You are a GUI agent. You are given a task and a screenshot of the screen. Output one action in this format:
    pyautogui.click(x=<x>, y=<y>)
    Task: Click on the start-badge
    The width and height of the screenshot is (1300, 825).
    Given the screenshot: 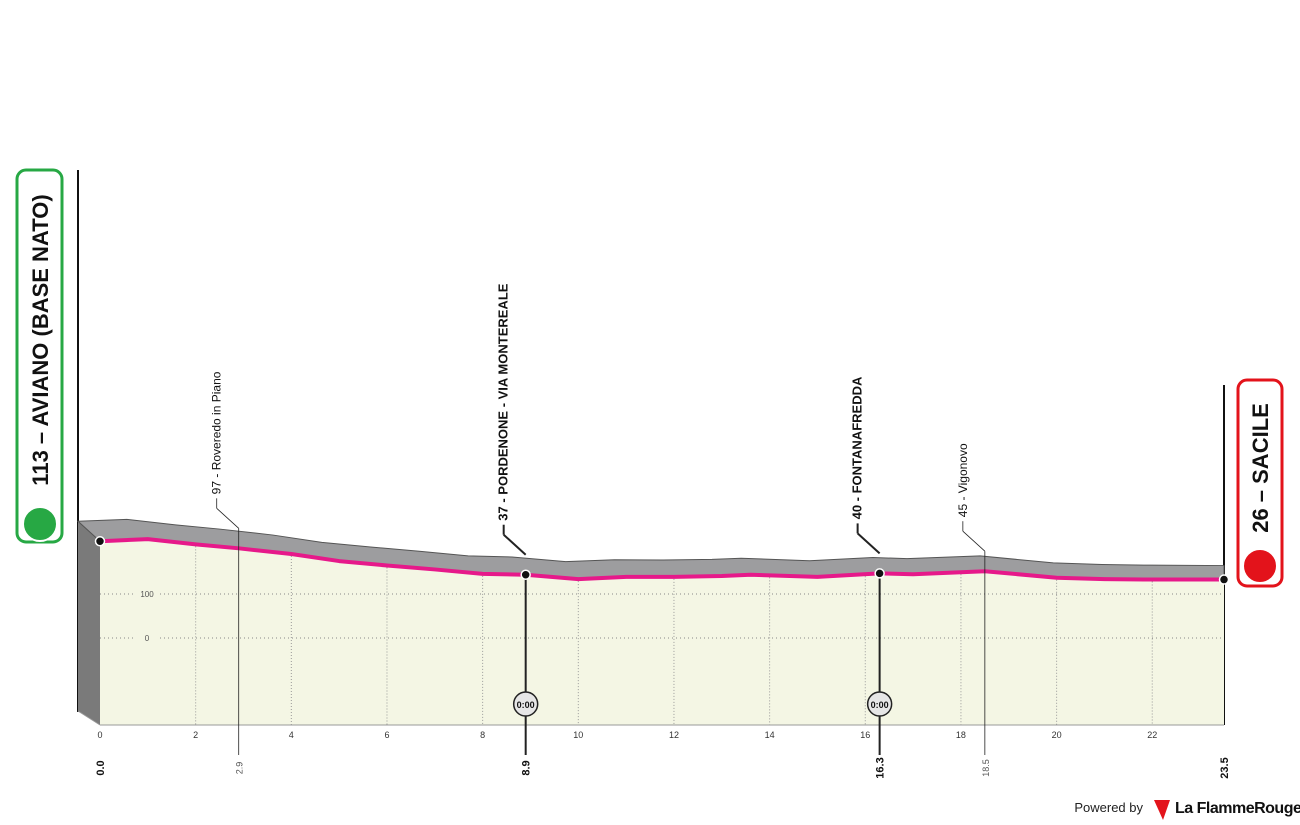 What is the action you would take?
    pyautogui.click(x=39, y=356)
    